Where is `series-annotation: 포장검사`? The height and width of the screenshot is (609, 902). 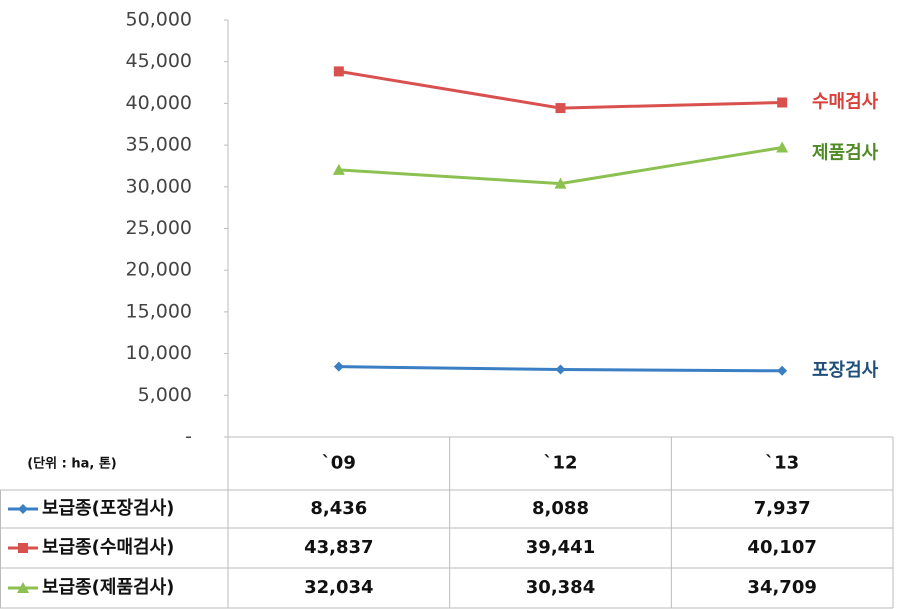
series-annotation: 포장검사 is located at coordinates (845, 370).